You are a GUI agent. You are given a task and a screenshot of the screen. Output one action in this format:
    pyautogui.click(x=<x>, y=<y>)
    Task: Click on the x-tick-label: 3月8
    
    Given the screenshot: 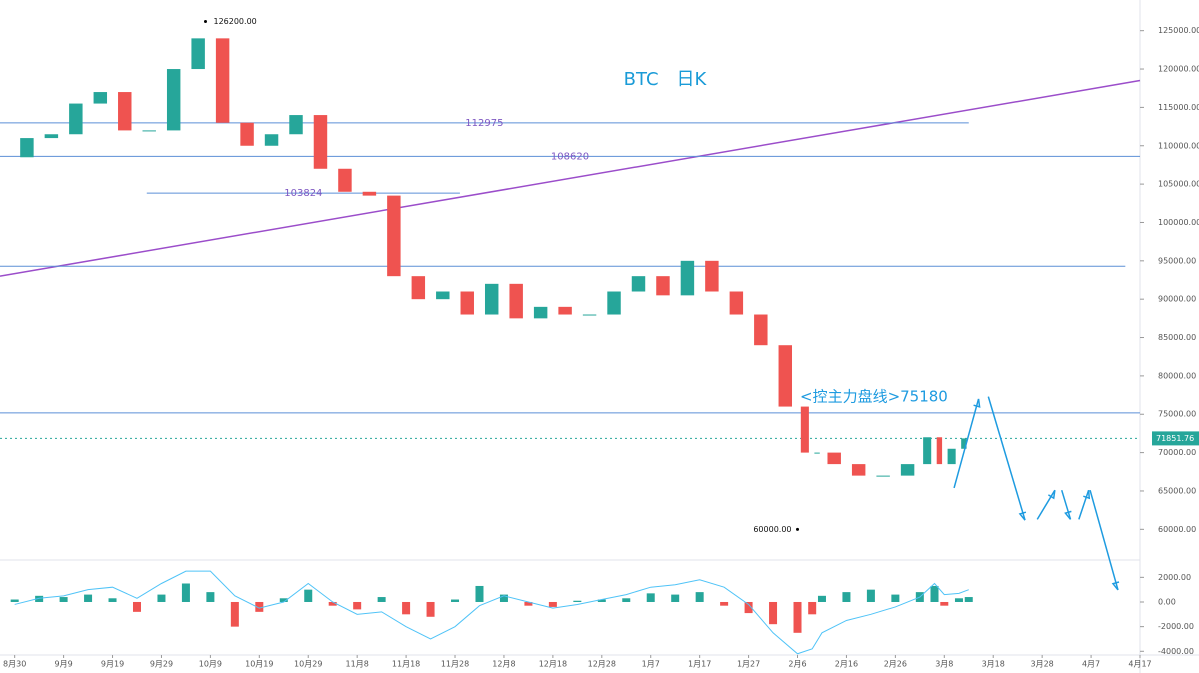 What is the action you would take?
    pyautogui.click(x=944, y=664)
    